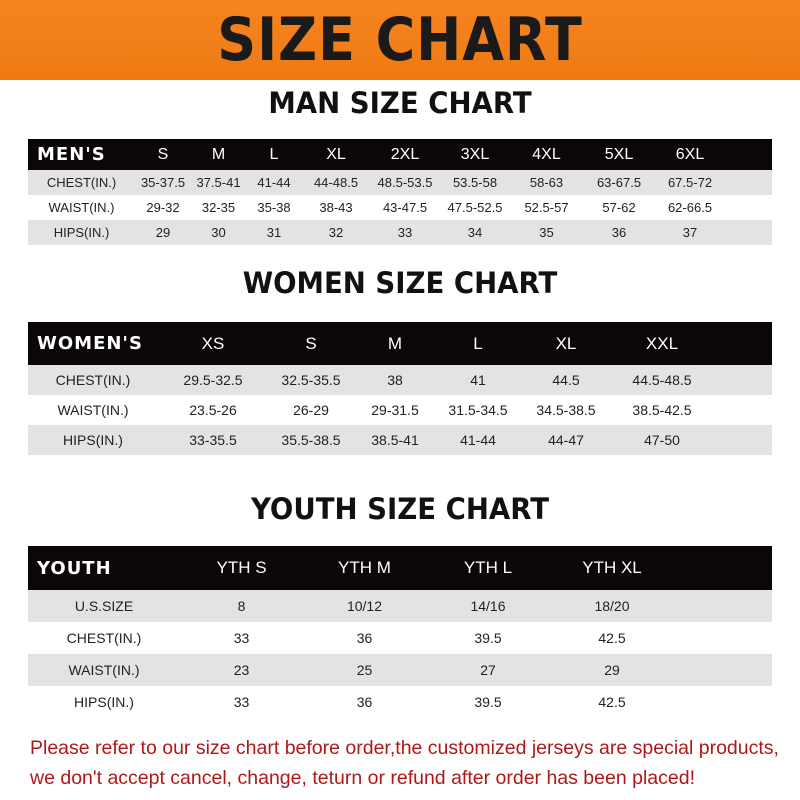 The height and width of the screenshot is (800, 800). I want to click on table-cell: 35-37.5, so click(163, 182).